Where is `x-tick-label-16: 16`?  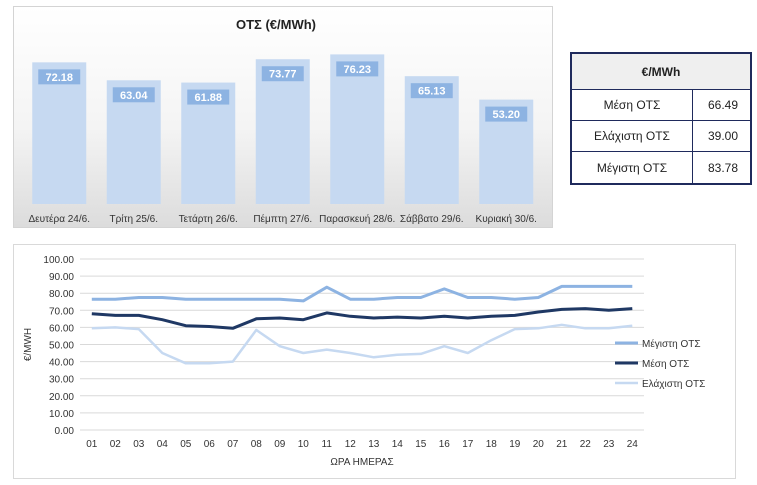 x-tick-label-16: 16 is located at coordinates (445, 444).